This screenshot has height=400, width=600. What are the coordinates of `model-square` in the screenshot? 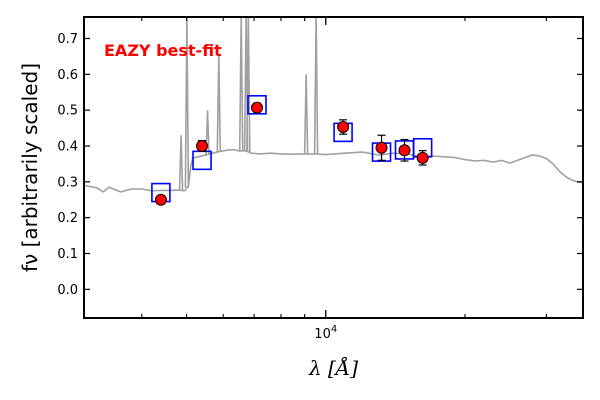 It's located at (257, 104).